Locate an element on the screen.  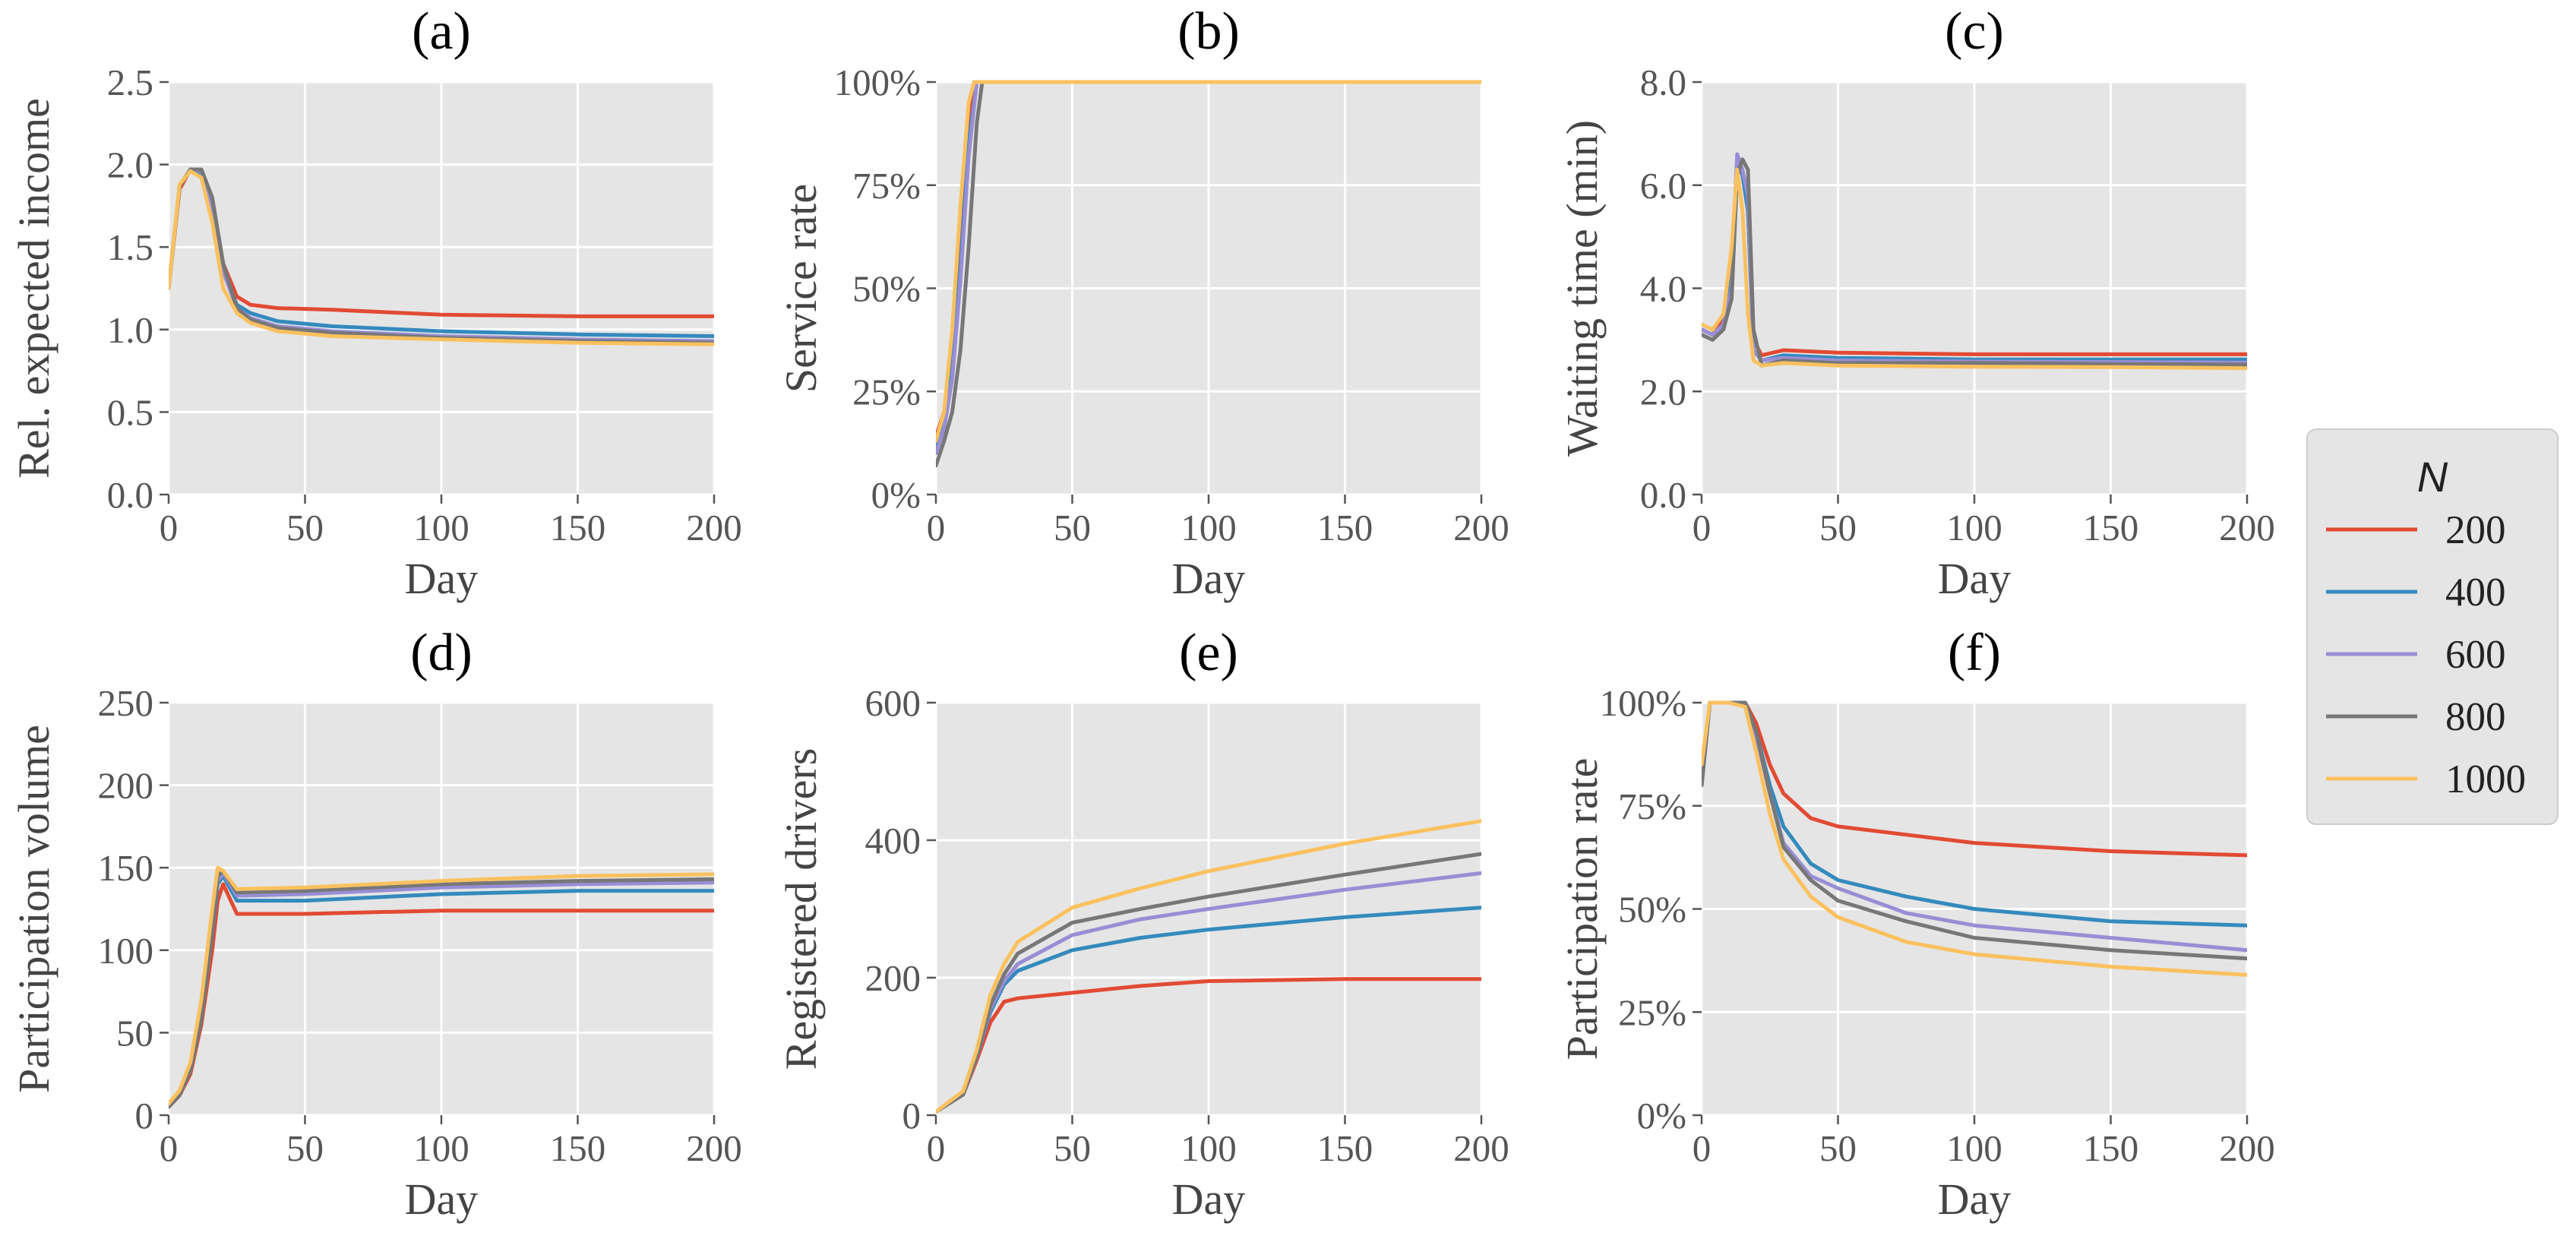
legend-label: 400 is located at coordinates (2475, 593).